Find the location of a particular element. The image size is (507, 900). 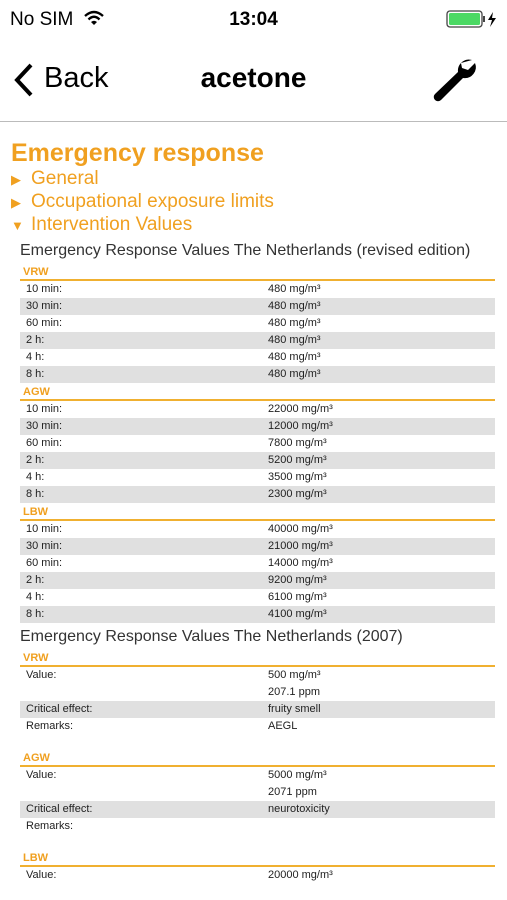

table-row: Remarks: is located at coordinates (257, 826).